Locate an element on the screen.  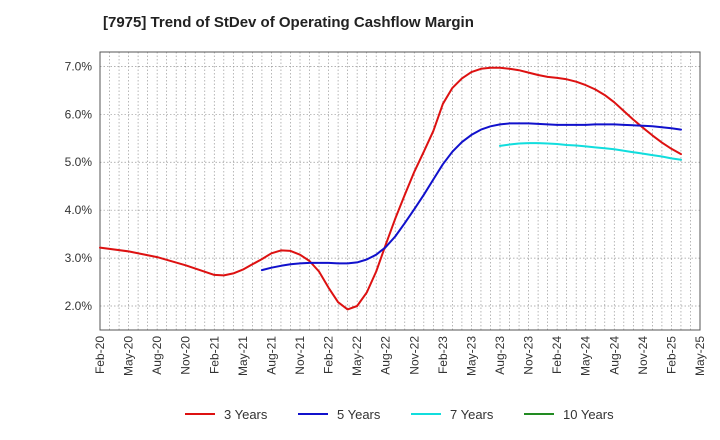
y-tick-label: 7.0% is located at coordinates (79, 66).